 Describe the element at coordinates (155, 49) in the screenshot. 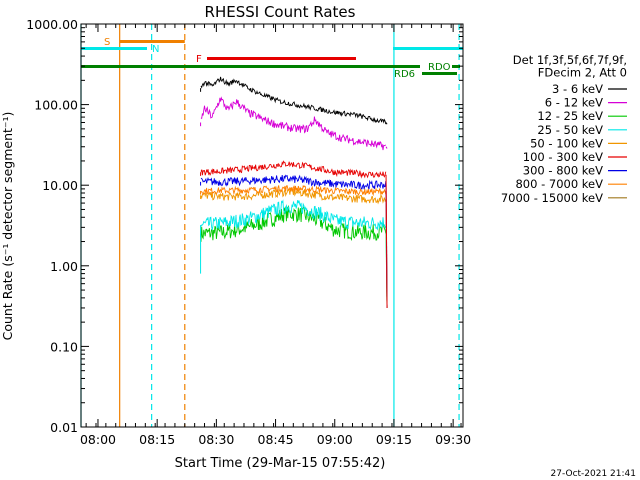

I see `annotation-label: N` at that location.